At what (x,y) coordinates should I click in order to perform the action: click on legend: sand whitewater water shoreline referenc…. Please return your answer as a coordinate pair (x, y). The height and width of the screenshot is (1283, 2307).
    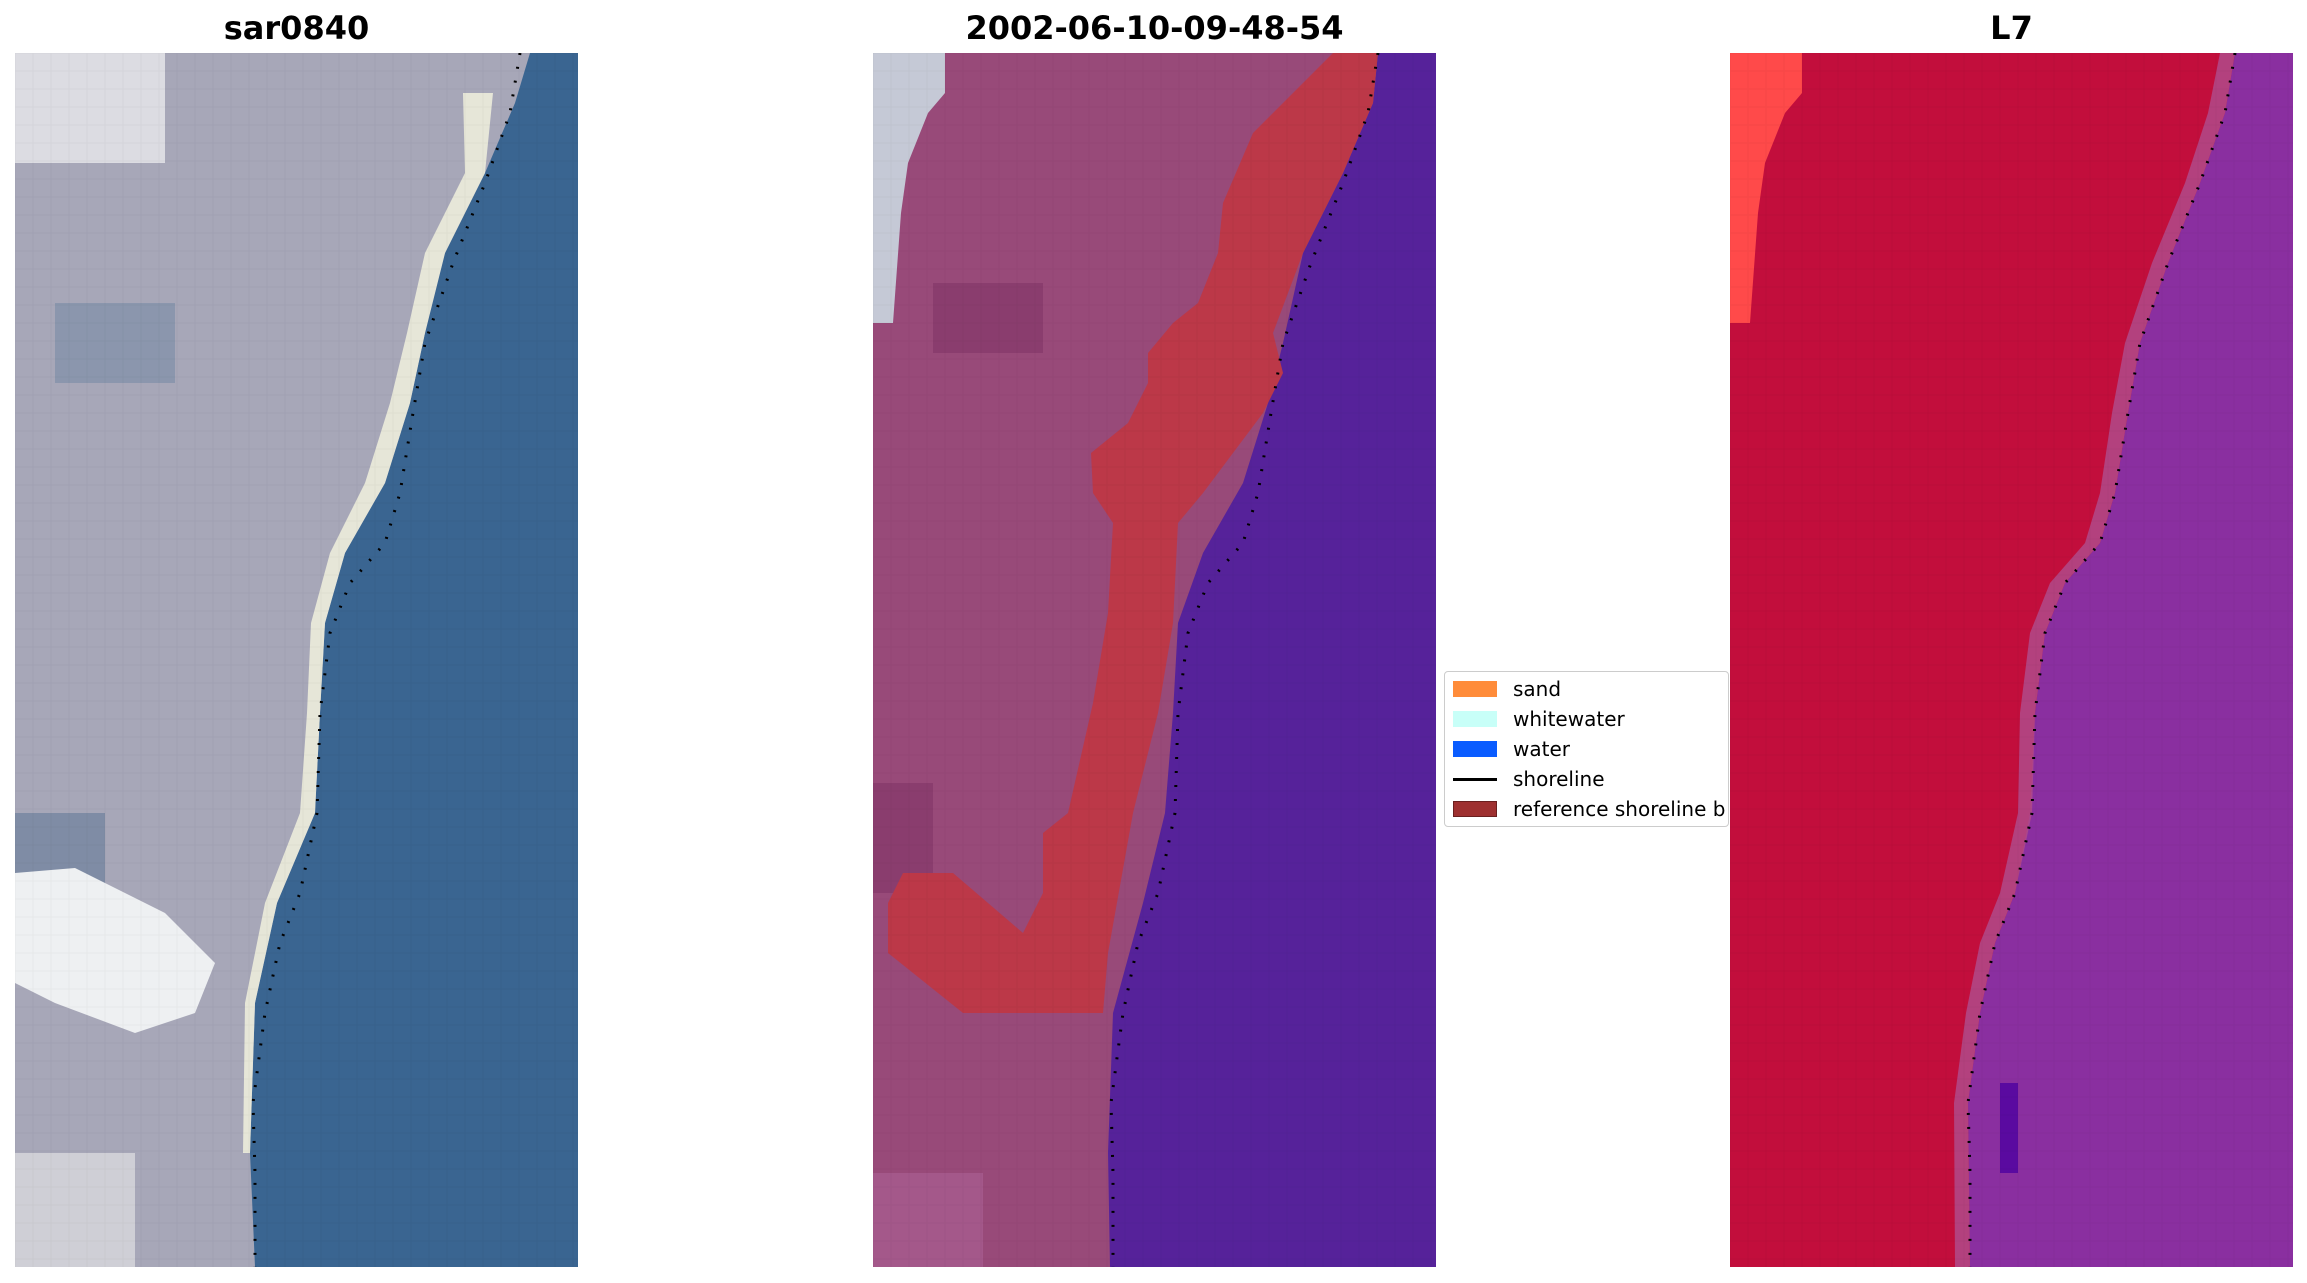
    Looking at the image, I should click on (1586, 749).